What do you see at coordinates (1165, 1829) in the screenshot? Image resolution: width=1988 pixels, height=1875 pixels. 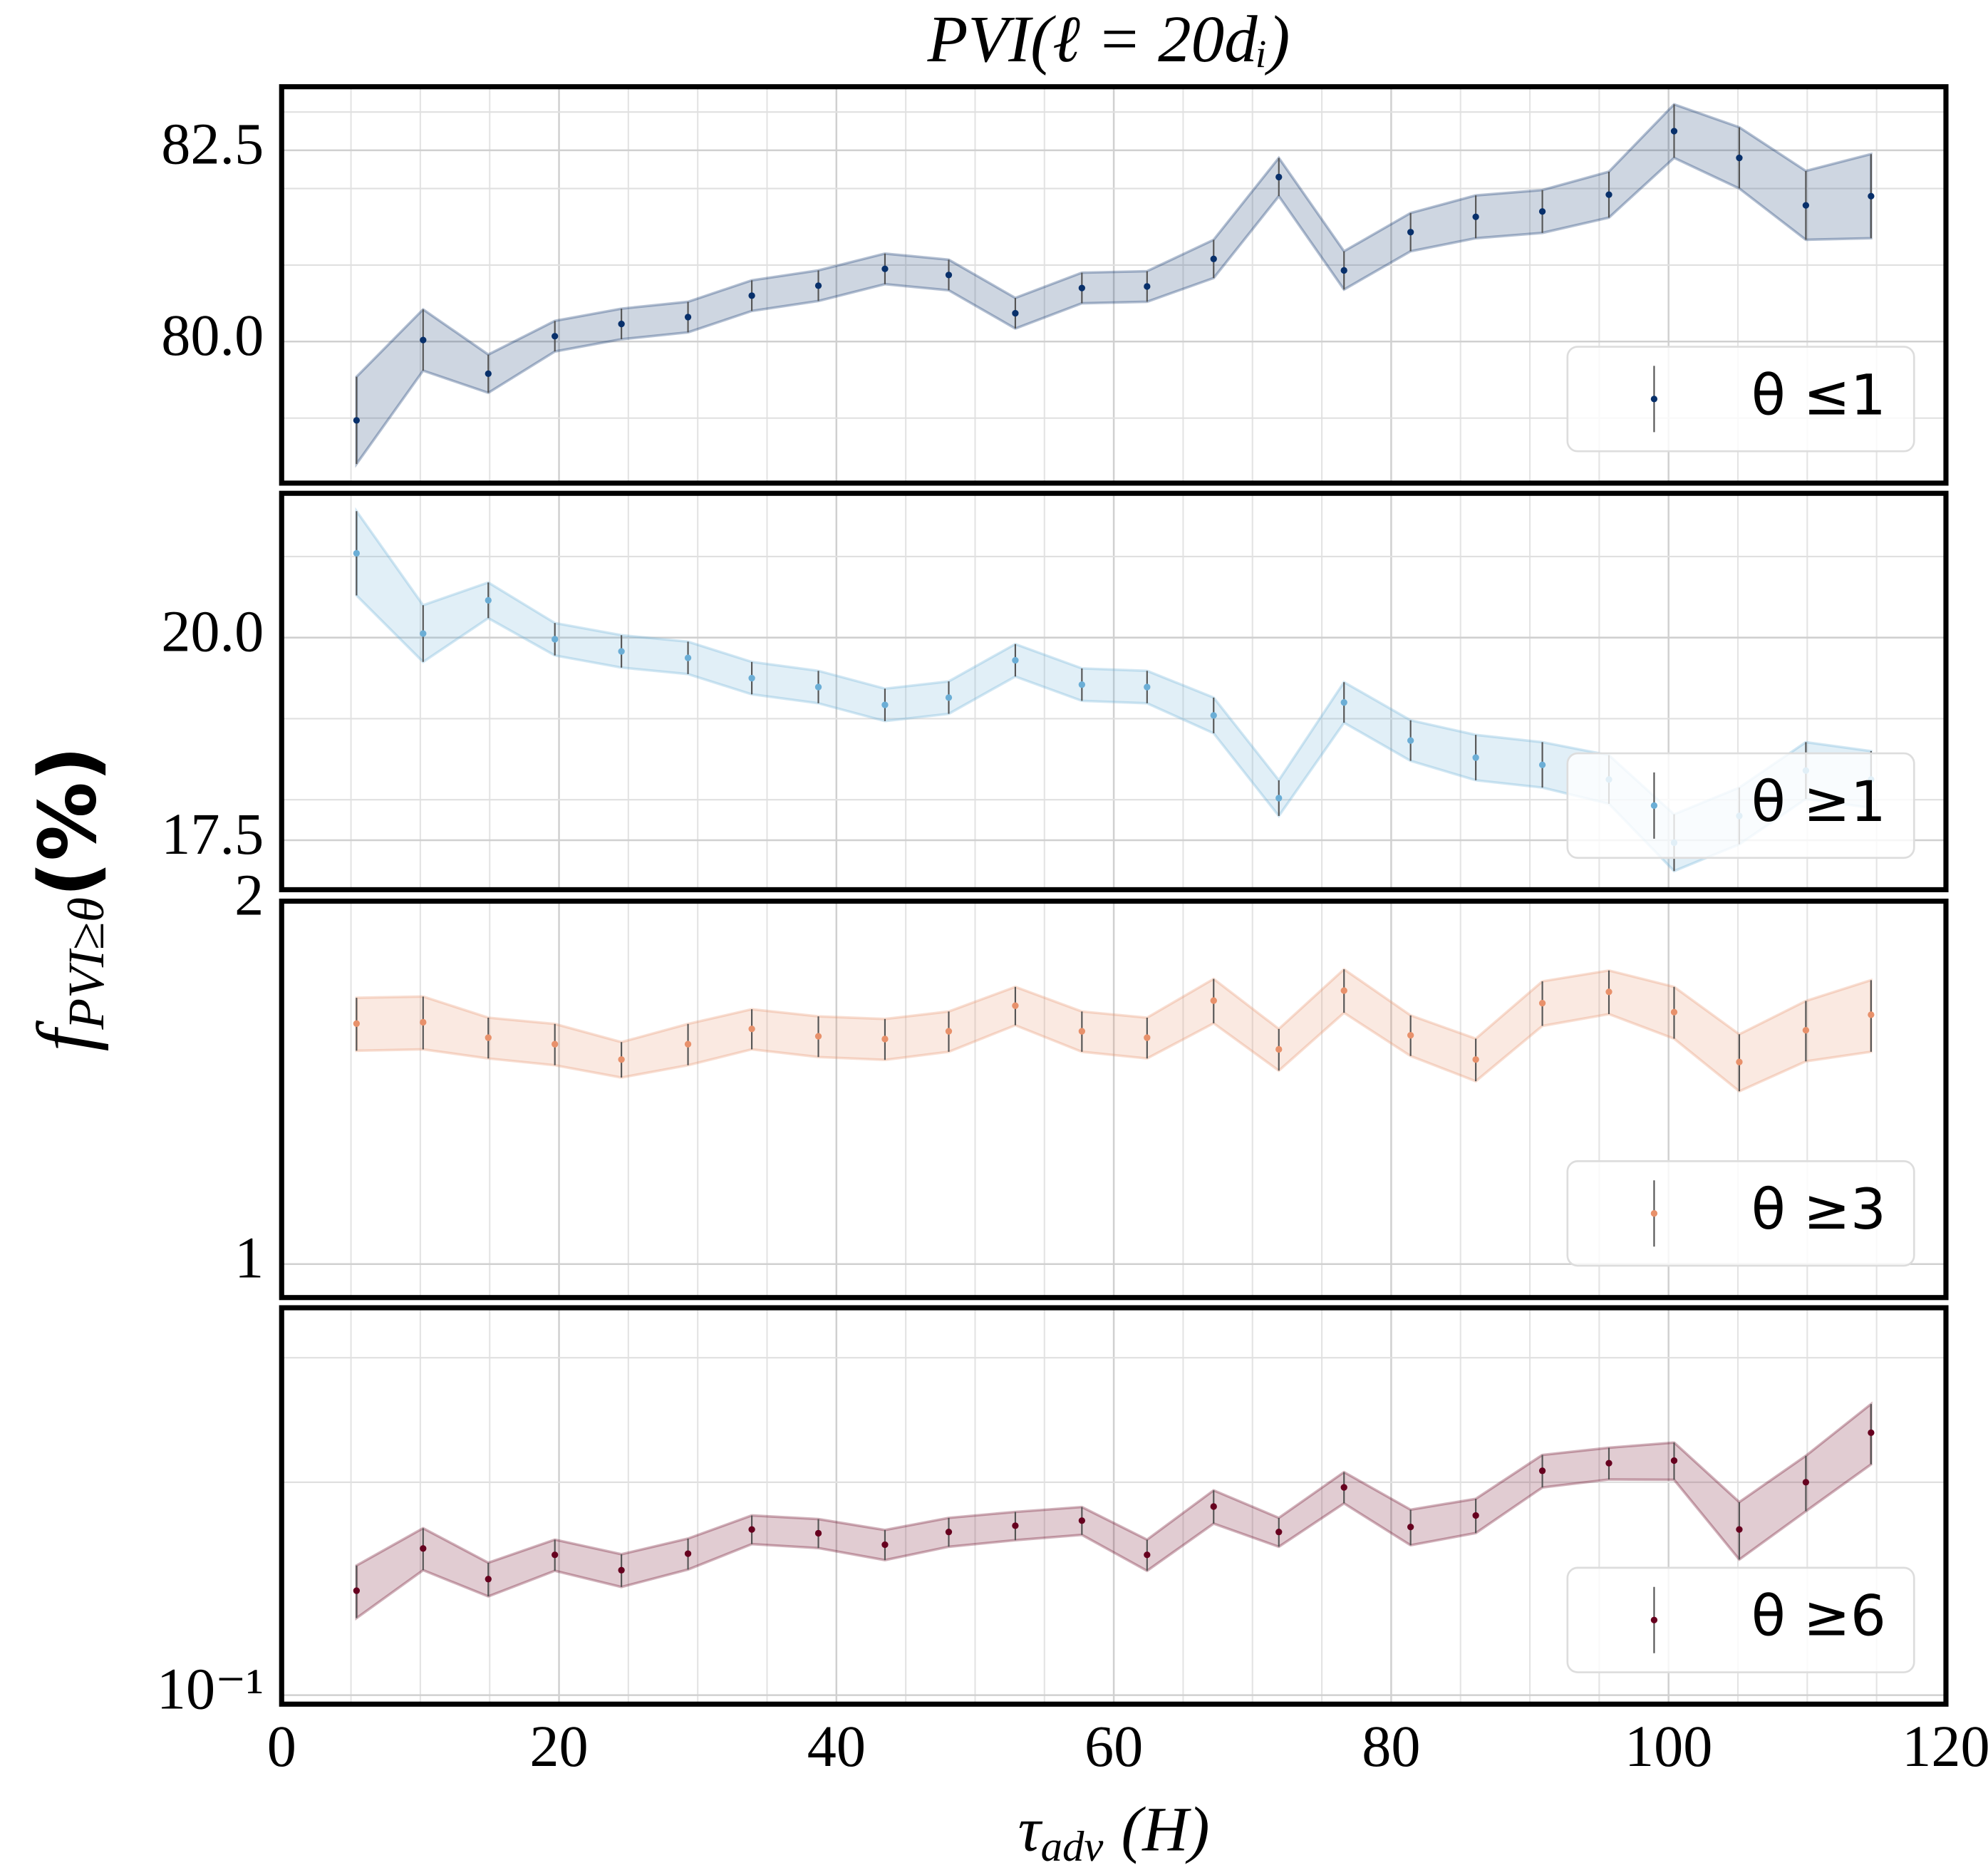 I see `x-label-unit: (H)` at bounding box center [1165, 1829].